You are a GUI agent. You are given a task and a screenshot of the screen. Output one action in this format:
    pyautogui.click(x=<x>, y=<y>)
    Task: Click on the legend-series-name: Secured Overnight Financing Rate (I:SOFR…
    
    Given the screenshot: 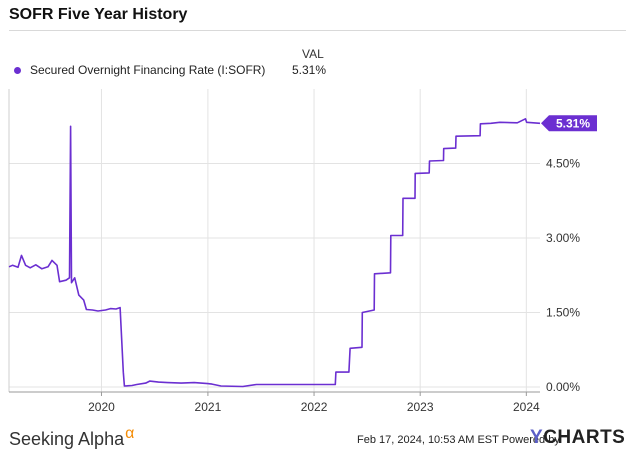 What is the action you would take?
    pyautogui.click(x=148, y=70)
    